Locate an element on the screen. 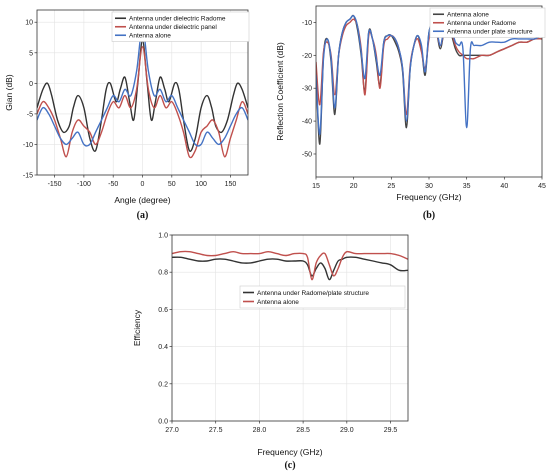 The height and width of the screenshot is (473, 550). y-tick-label: 0.2 is located at coordinates (163, 384).